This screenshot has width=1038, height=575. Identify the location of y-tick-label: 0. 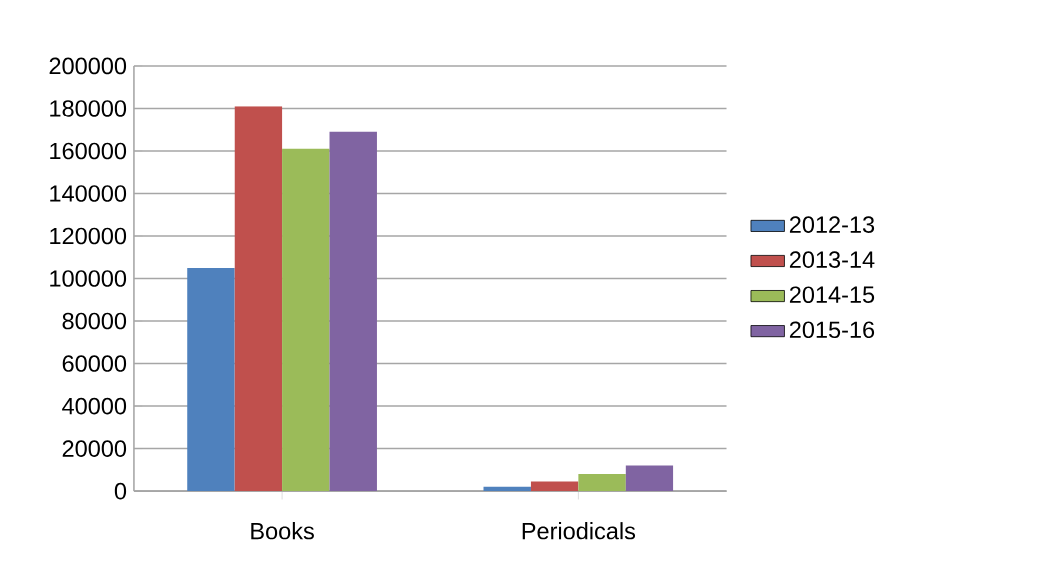
(120, 491).